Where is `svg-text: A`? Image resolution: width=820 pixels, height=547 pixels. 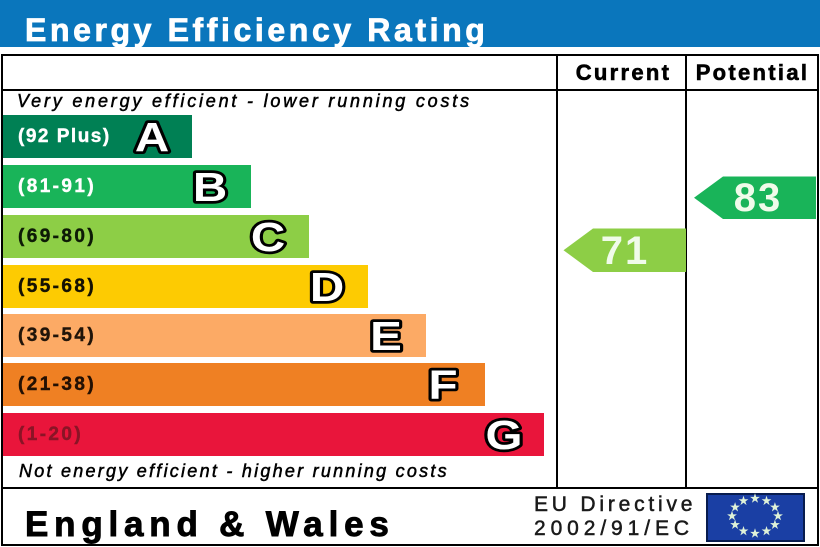 svg-text: A is located at coordinates (152, 137).